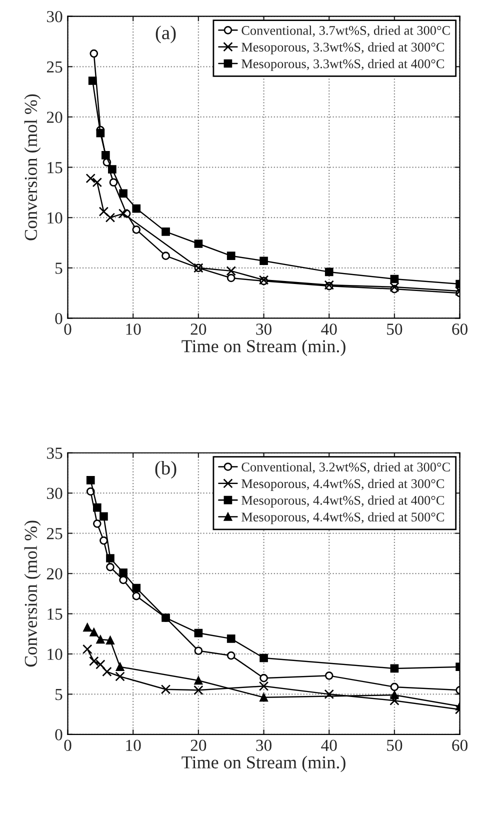 This screenshot has height=816, width=484. I want to click on legend-label: Mesoporous, 3.3wt%S, dried at 400°C, so click(343, 64).